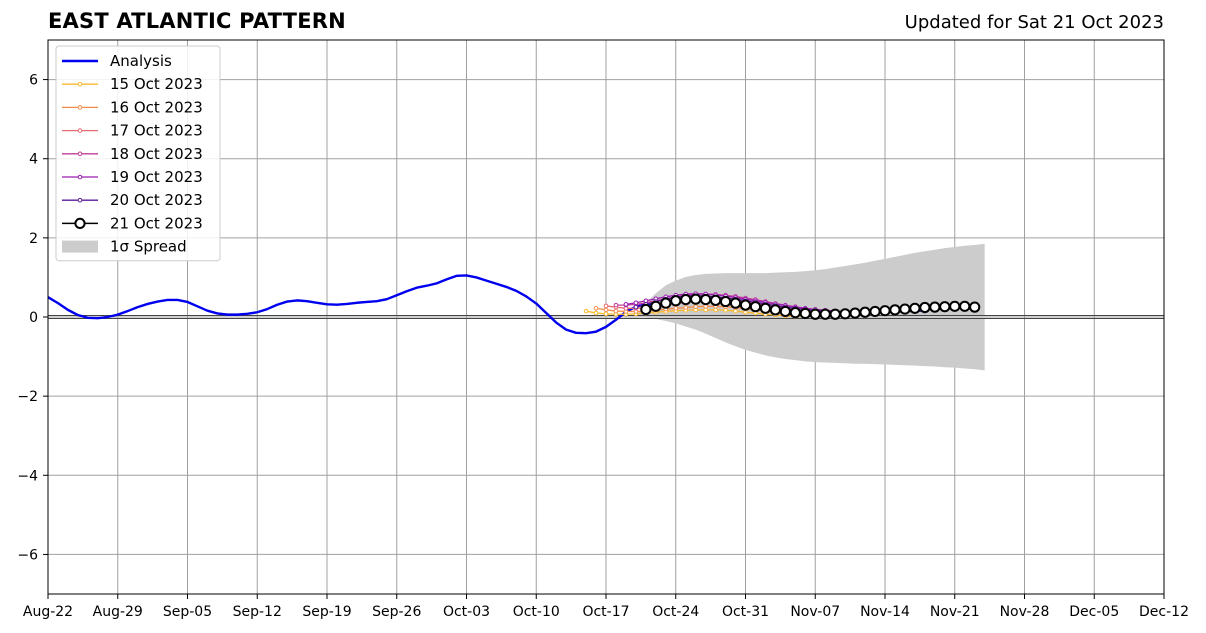 The image size is (1206, 633). What do you see at coordinates (815, 612) in the screenshot?
I see `x-tick-label: Nov-07` at bounding box center [815, 612].